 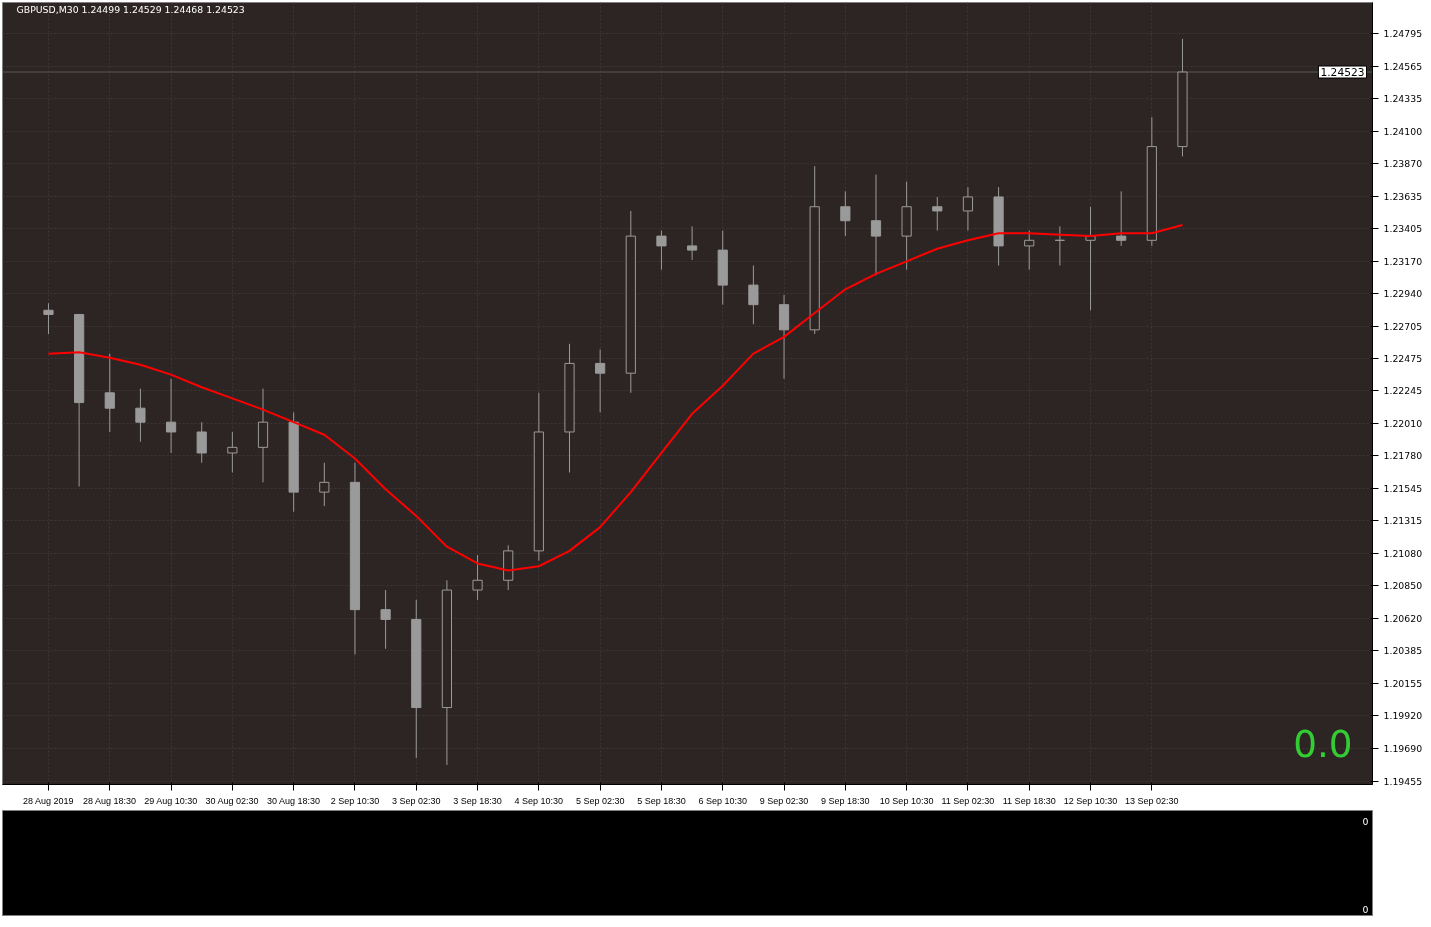 What do you see at coordinates (1403, 163) in the screenshot?
I see `y-tick-label: 1.23870` at bounding box center [1403, 163].